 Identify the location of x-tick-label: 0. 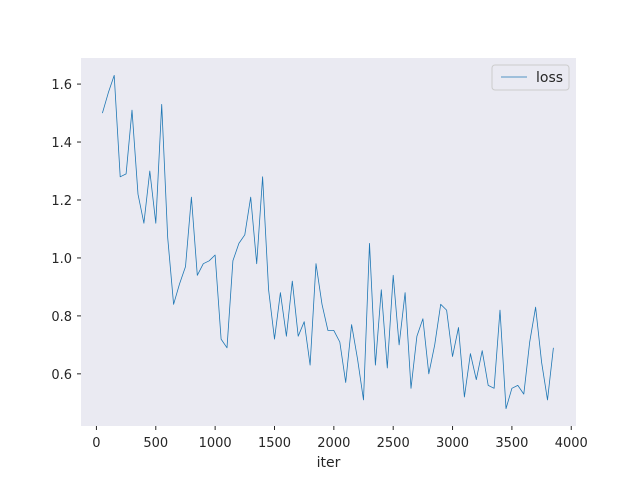
(96, 443).